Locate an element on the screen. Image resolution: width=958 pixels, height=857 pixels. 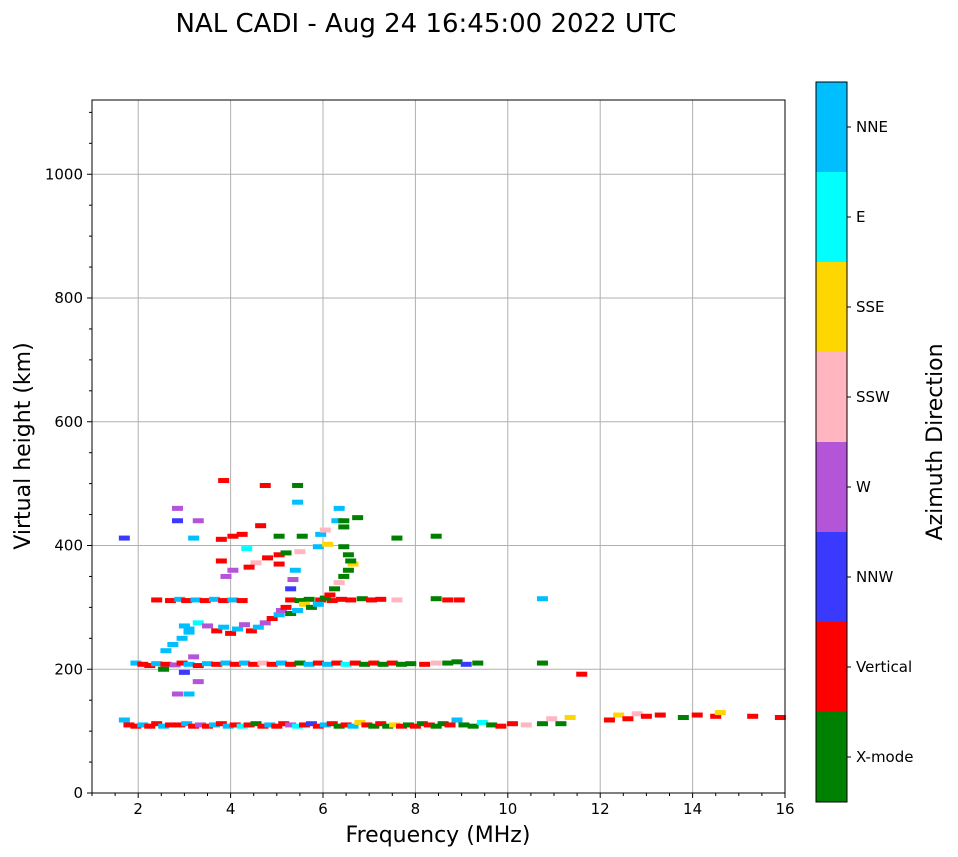
colorbar-frame is located at coordinates (831, 442).